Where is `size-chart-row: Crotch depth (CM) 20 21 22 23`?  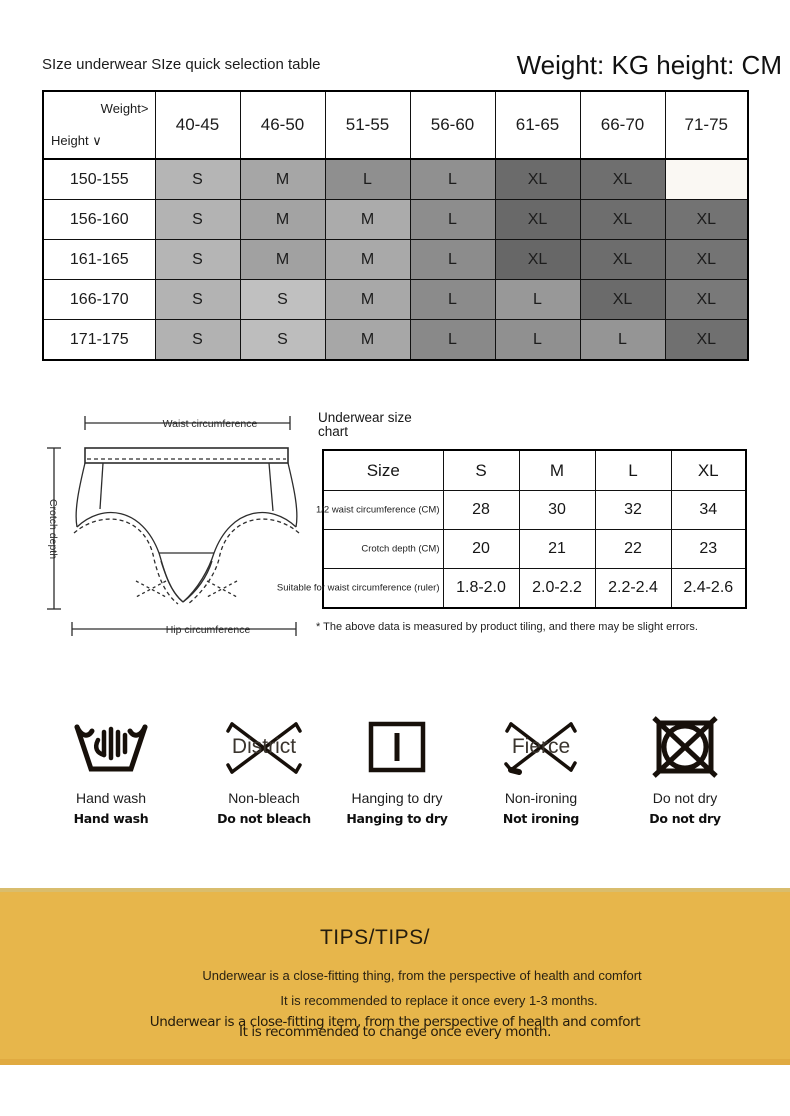 size-chart-row: Crotch depth (CM) 20 21 22 23 is located at coordinates (534, 549).